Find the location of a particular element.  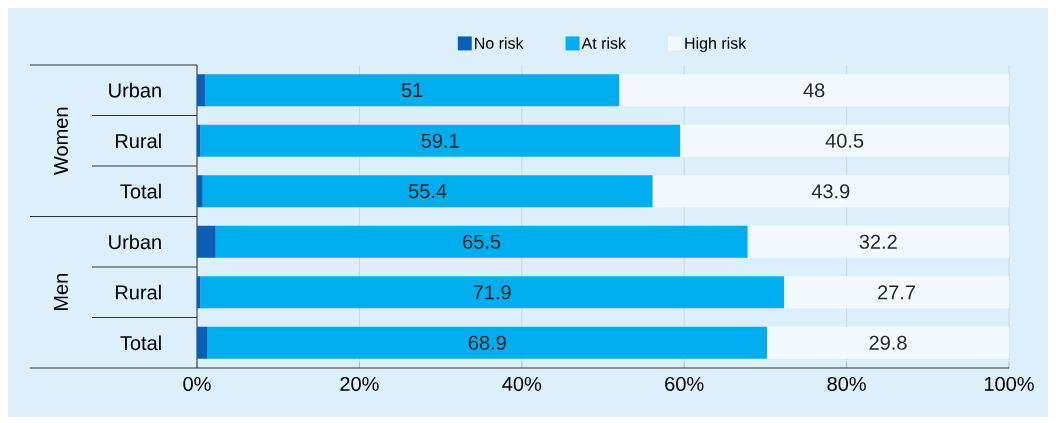

data-label: 71.9 is located at coordinates (492, 292).